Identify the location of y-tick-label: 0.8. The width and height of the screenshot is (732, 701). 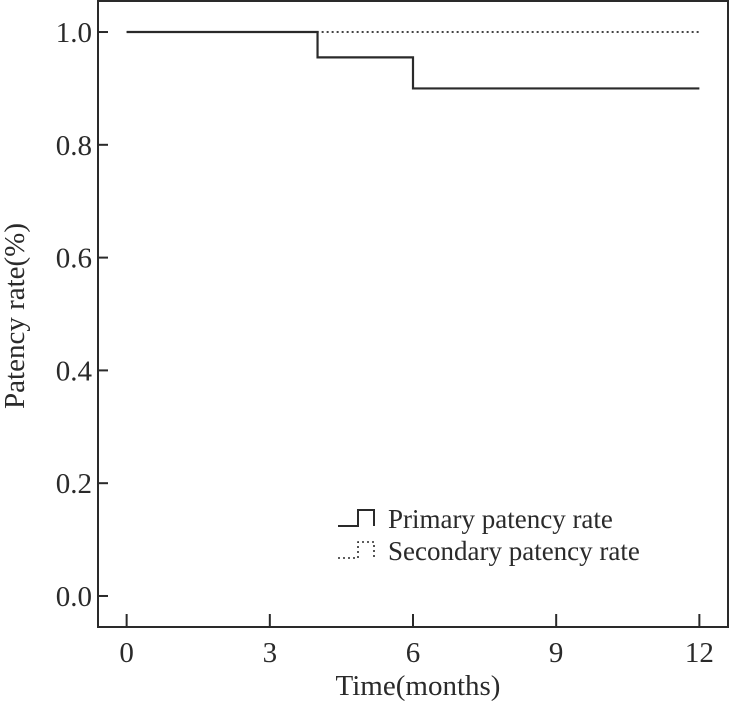
(74, 146).